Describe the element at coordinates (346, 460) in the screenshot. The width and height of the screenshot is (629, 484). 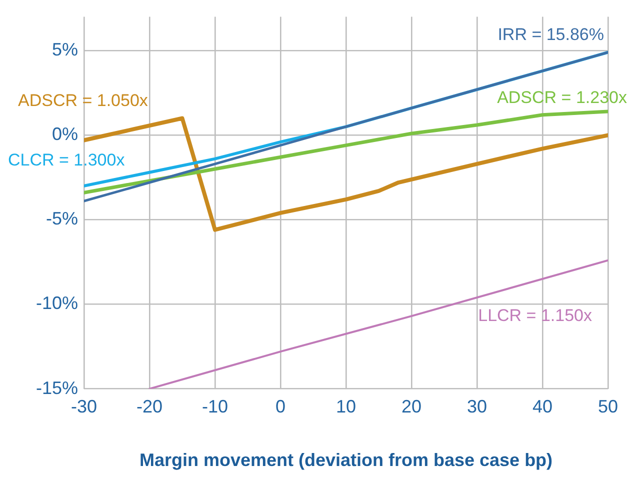
I see `x-axis-title: Margin movement (deviation from base case bp)` at that location.